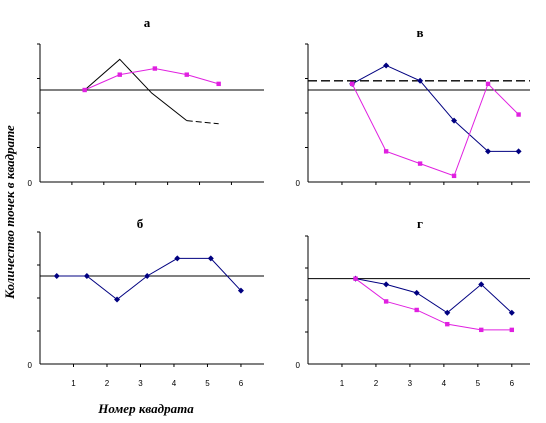  I want to click on panel-title: г, so click(420, 223).